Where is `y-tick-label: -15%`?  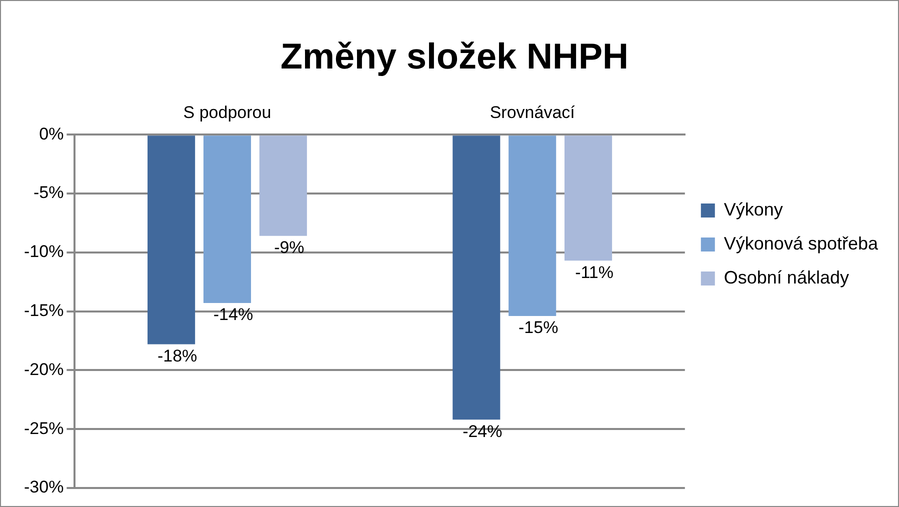
y-tick-label: -15% is located at coordinates (44, 310).